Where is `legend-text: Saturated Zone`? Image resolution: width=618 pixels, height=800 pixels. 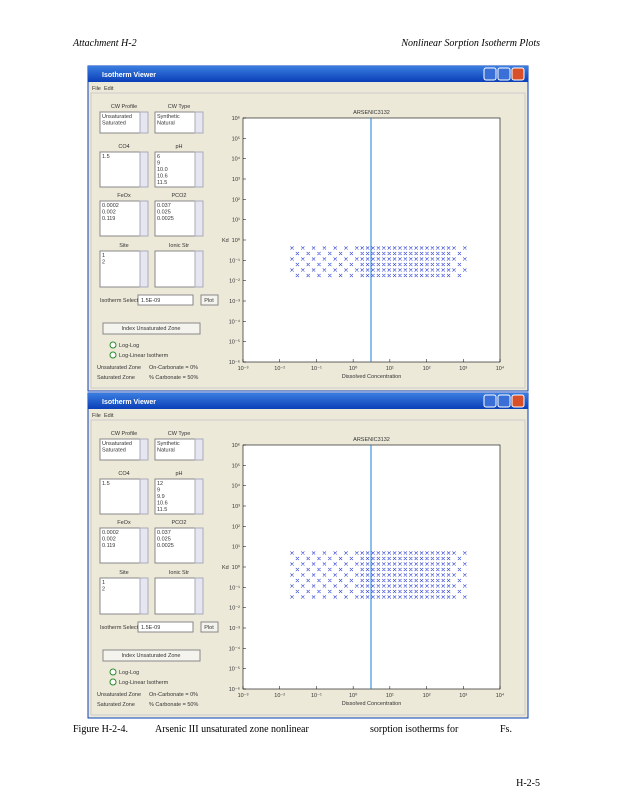
legend-text: Saturated Zone is located at coordinates (116, 378).